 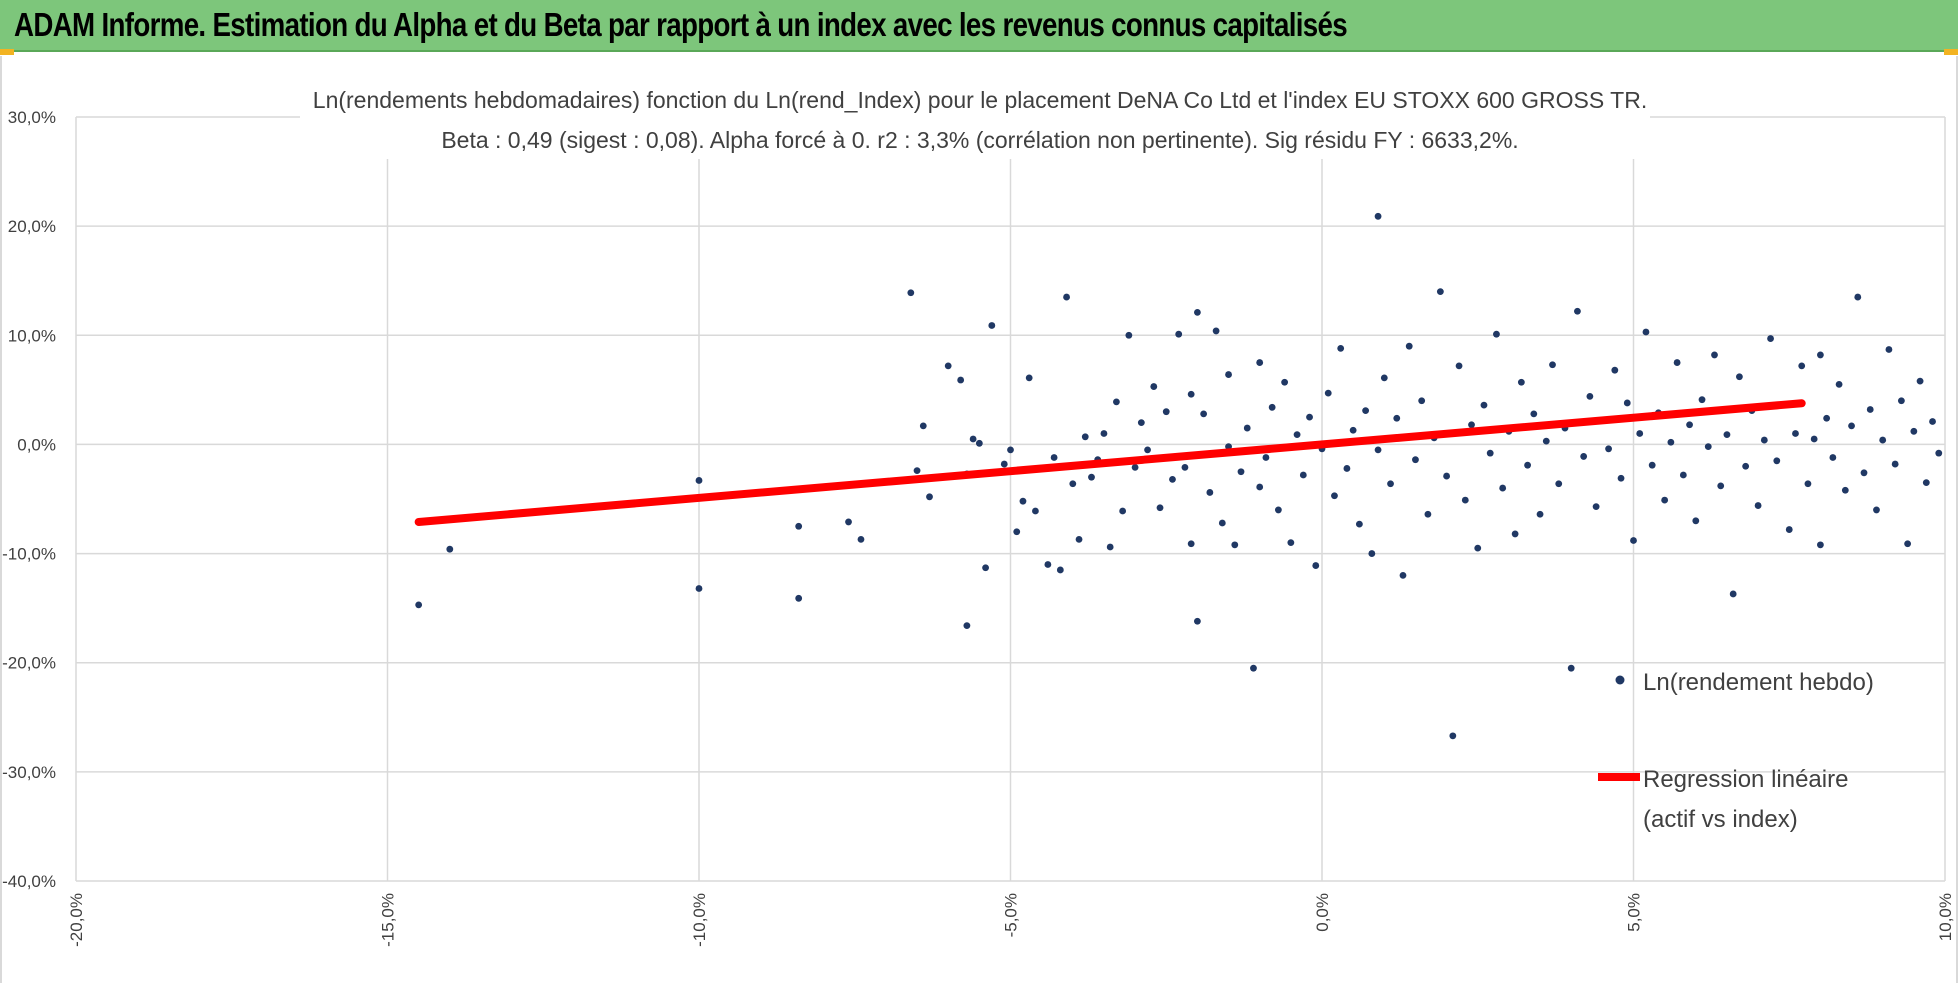 What do you see at coordinates (699, 920) in the screenshot?
I see `x-tick-label: -10,0%` at bounding box center [699, 920].